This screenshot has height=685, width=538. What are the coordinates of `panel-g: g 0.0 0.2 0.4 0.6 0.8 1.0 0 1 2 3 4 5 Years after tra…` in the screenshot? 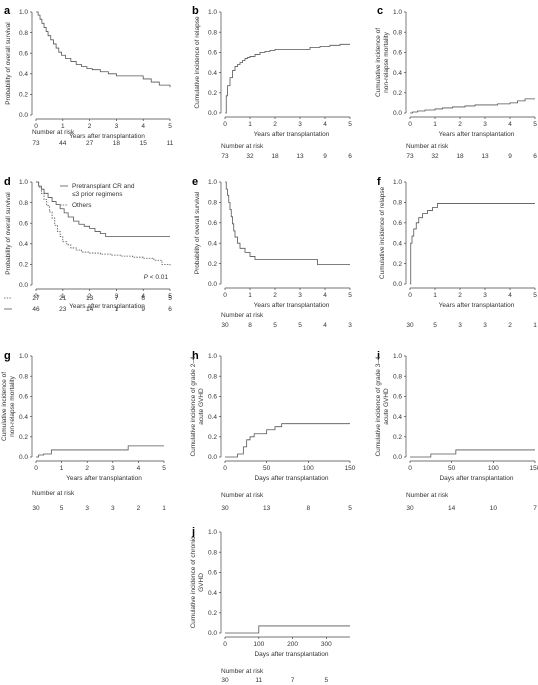 It's located at (83, 431).